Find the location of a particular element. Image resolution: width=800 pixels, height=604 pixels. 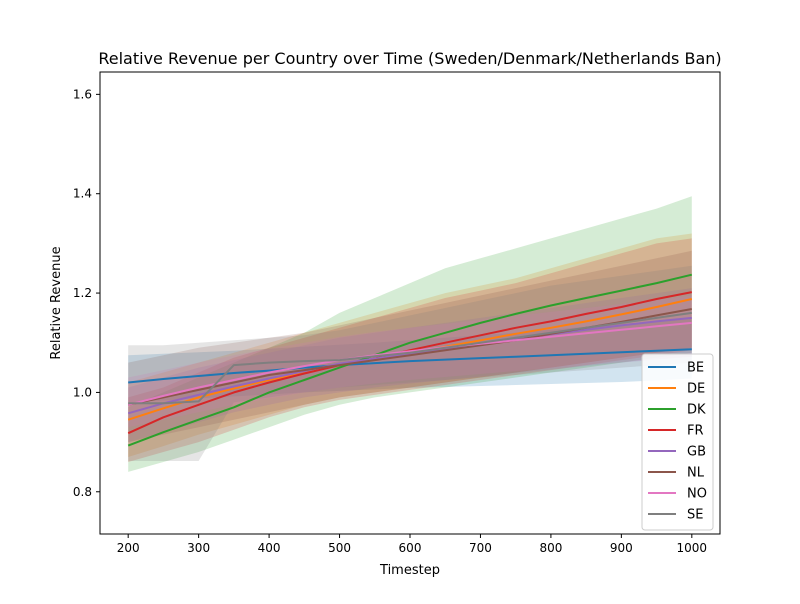

legend-label-se: SE is located at coordinates (695, 515).